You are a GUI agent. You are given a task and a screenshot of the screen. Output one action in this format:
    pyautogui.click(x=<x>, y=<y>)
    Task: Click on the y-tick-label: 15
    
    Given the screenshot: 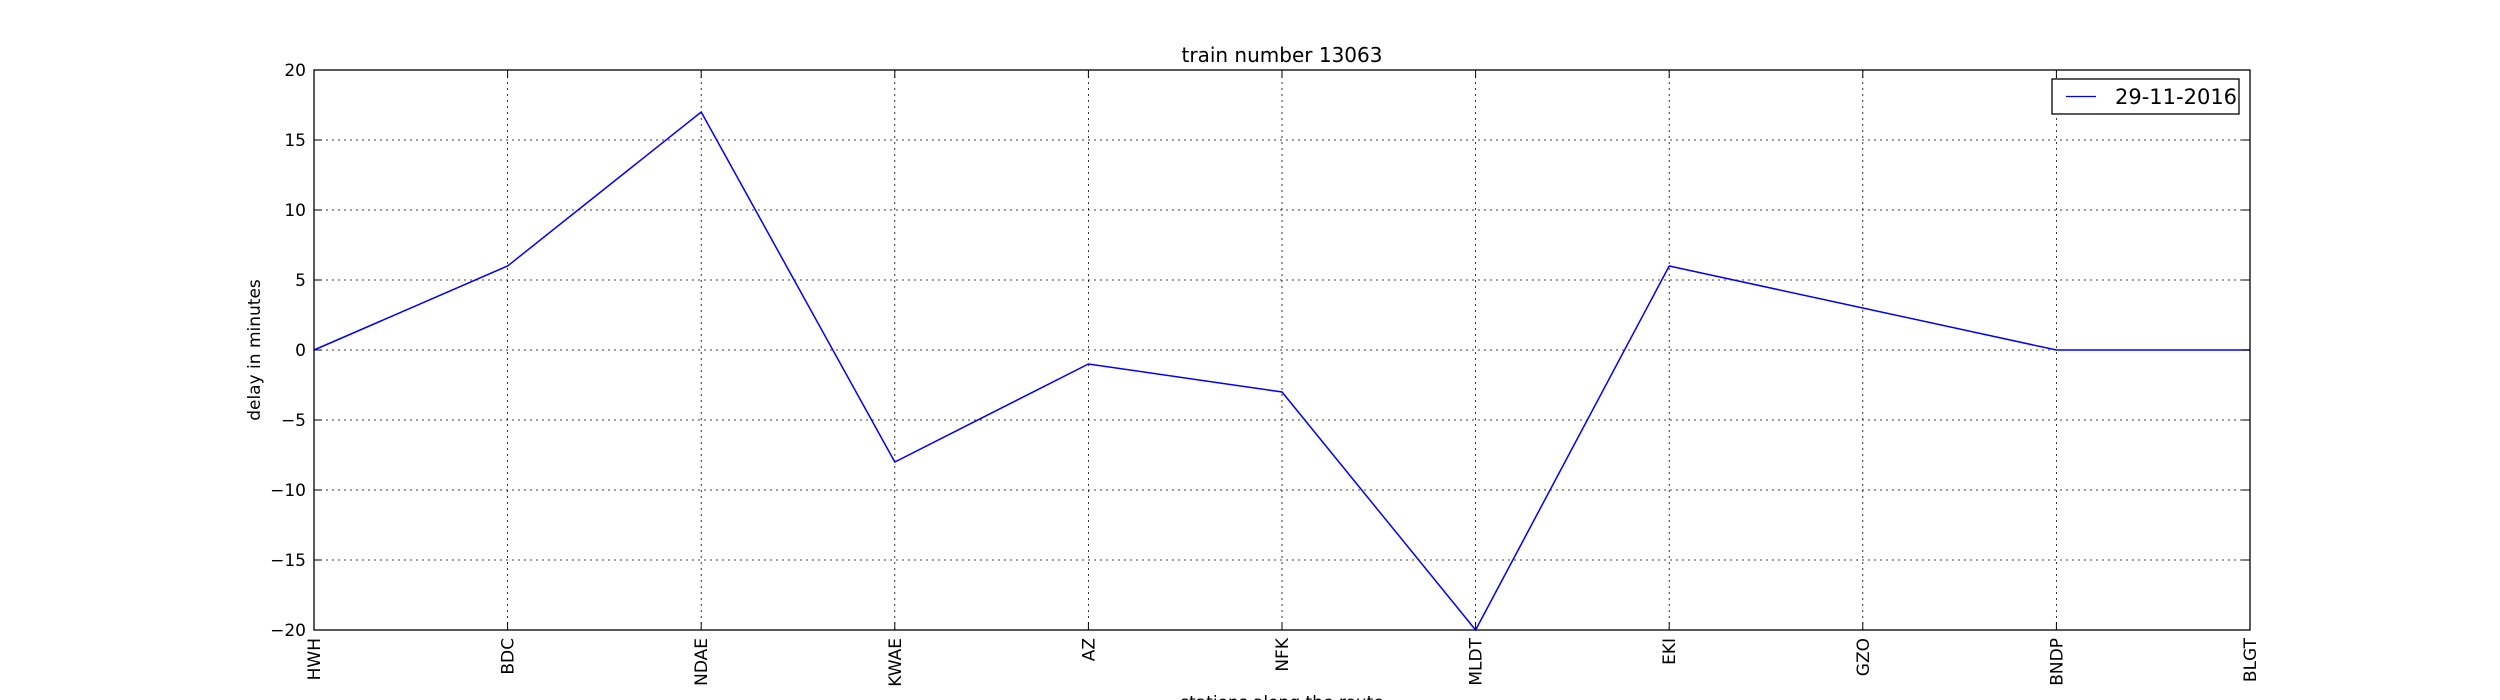 What is the action you would take?
    pyautogui.click(x=295, y=141)
    